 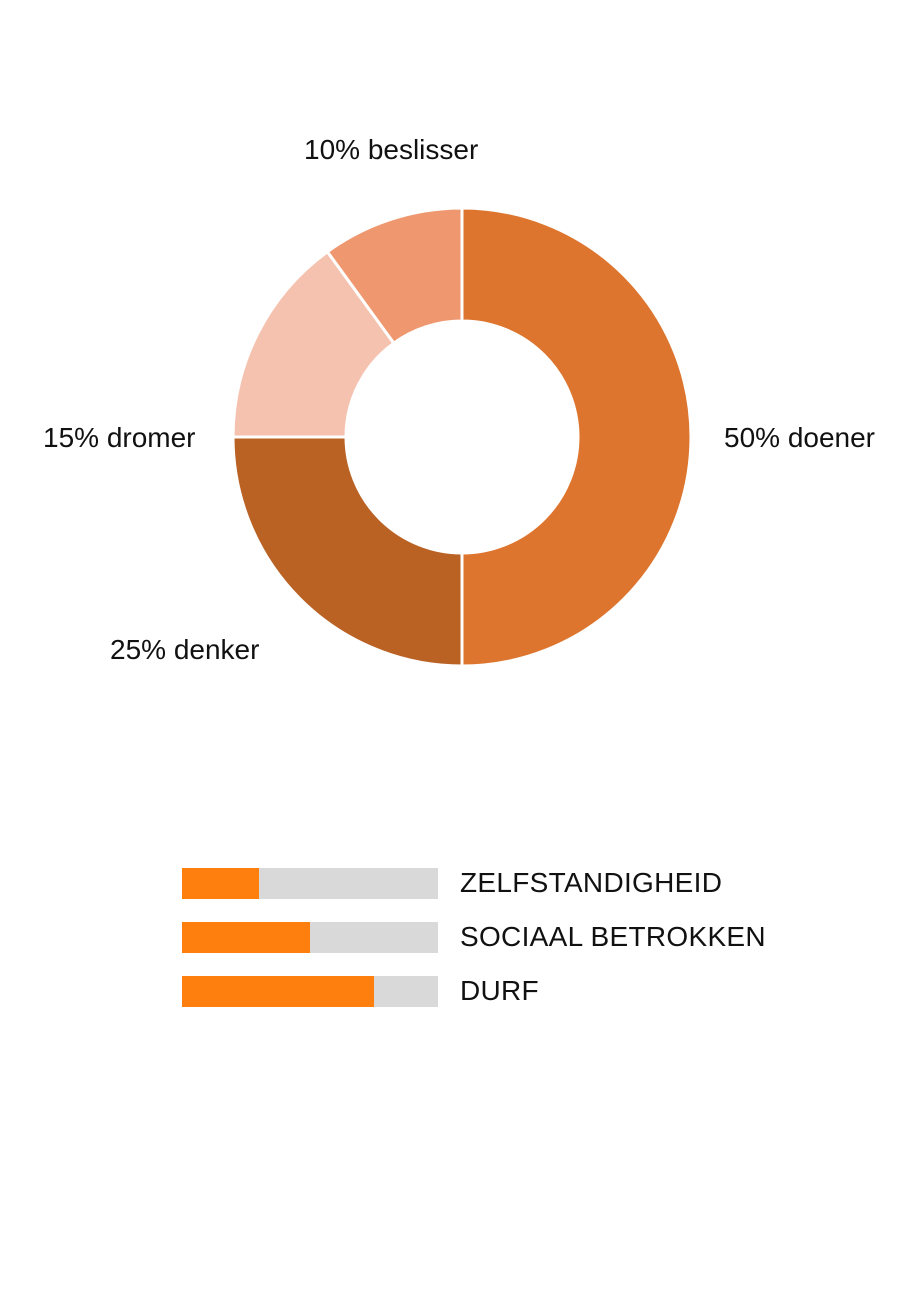 I want to click on slice-label-beslisser: 10% beslisser, so click(x=391, y=149).